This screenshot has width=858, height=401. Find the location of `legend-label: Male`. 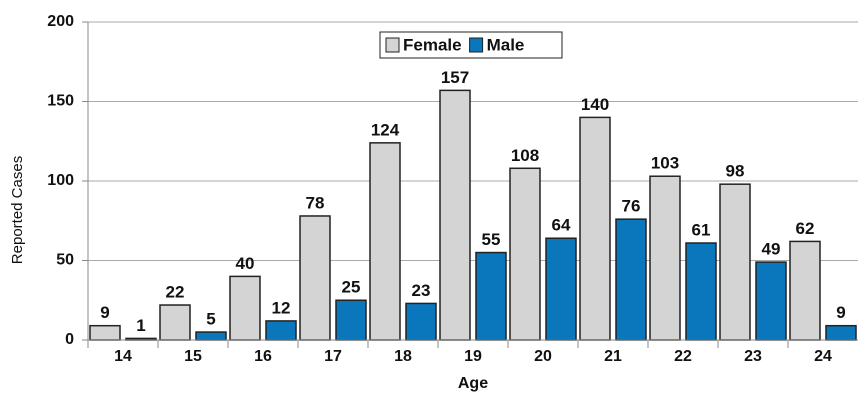

legend-label: Male is located at coordinates (506, 44).